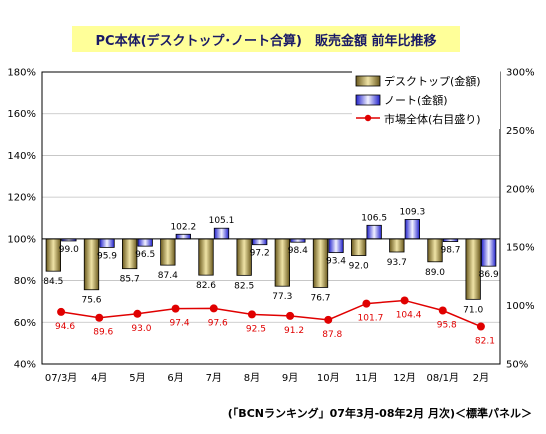 The height and width of the screenshot is (434, 546). What do you see at coordinates (256, 329) in the screenshot?
I see `data-label-market: 92.5` at bounding box center [256, 329].